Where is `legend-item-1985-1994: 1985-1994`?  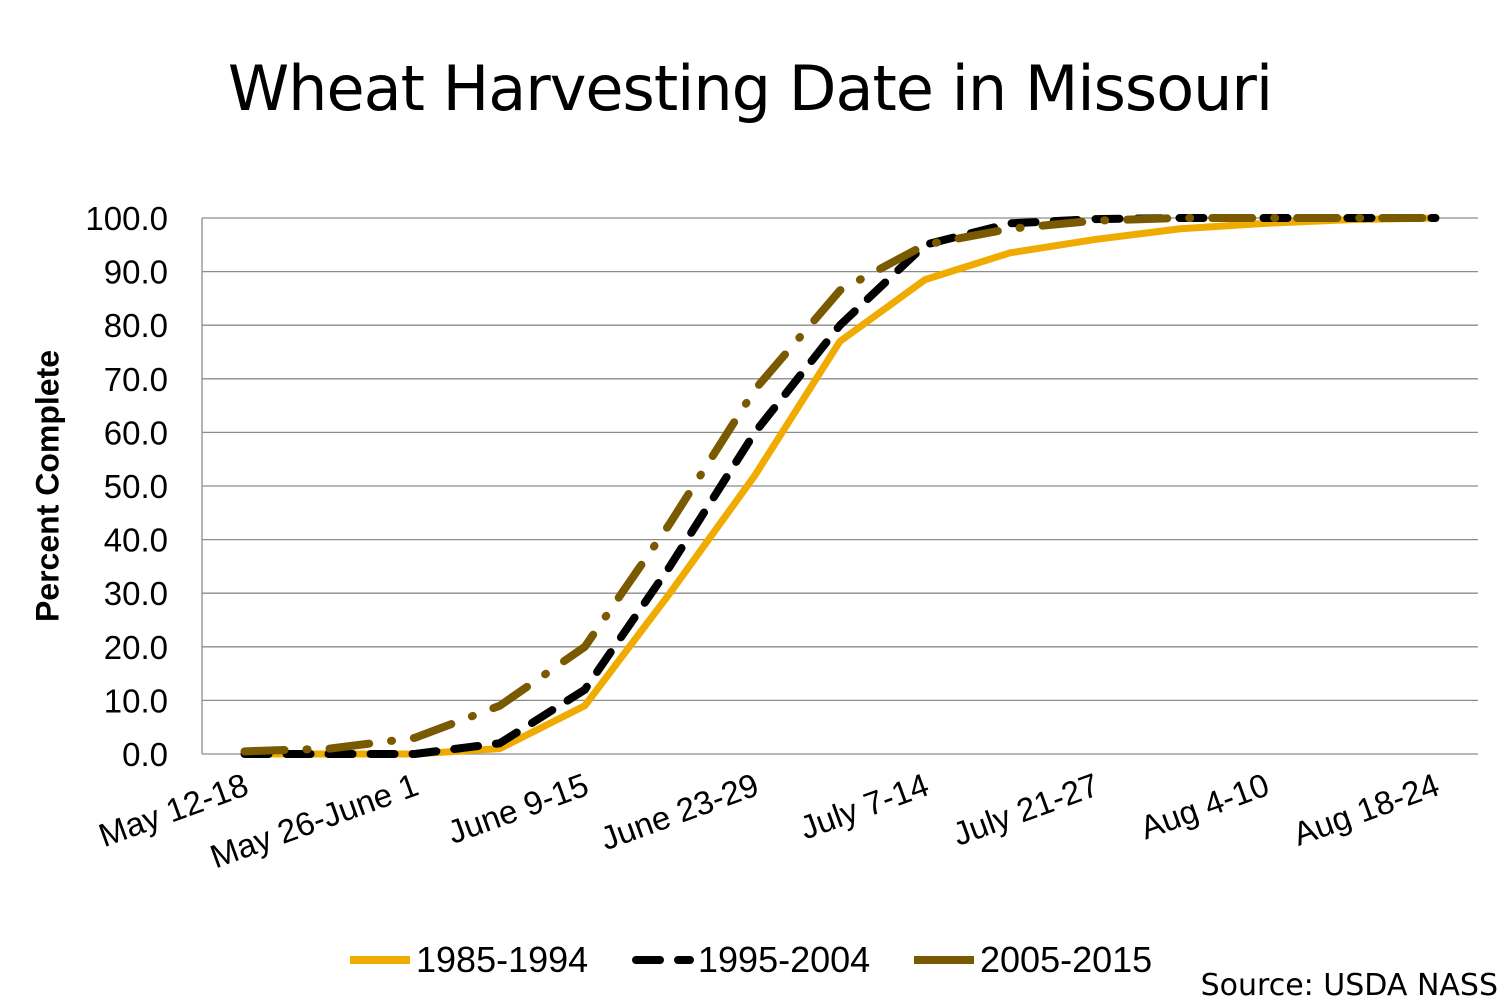 legend-item-1985-1994: 1985-1994 is located at coordinates (469, 960).